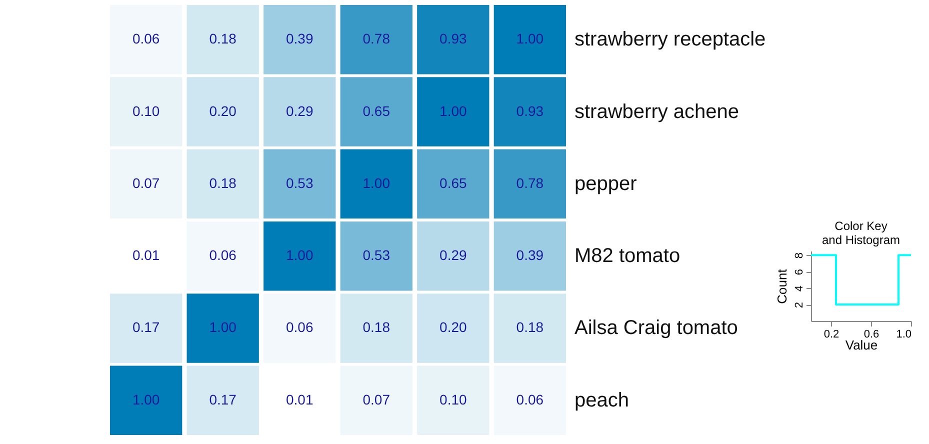  Describe the element at coordinates (861, 233) in the screenshot. I see `chart-title: Color Key and Histogram` at that location.